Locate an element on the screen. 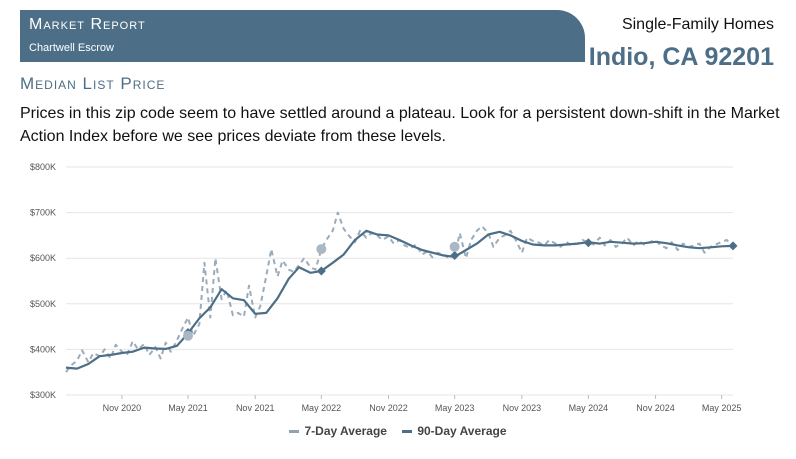  y-tick-label: $700K is located at coordinates (43, 213).